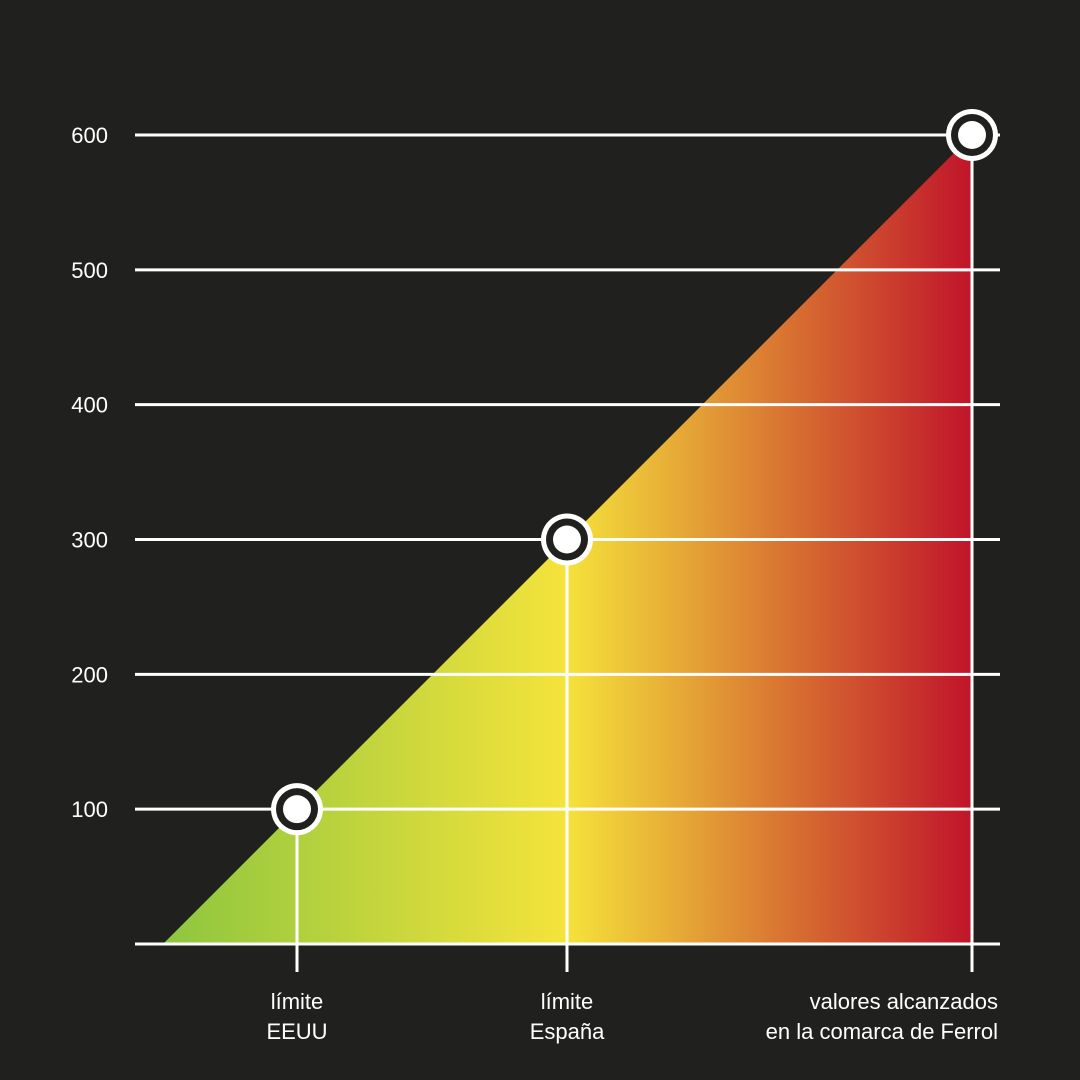  Describe the element at coordinates (567, 1031) in the screenshot. I see `category-label-1-line-1: España` at that location.